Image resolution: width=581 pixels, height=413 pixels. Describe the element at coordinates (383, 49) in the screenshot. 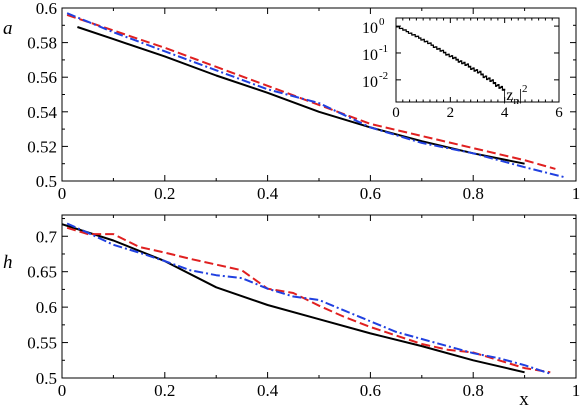

I see `inset-y-tick-exponent: -1` at that location.